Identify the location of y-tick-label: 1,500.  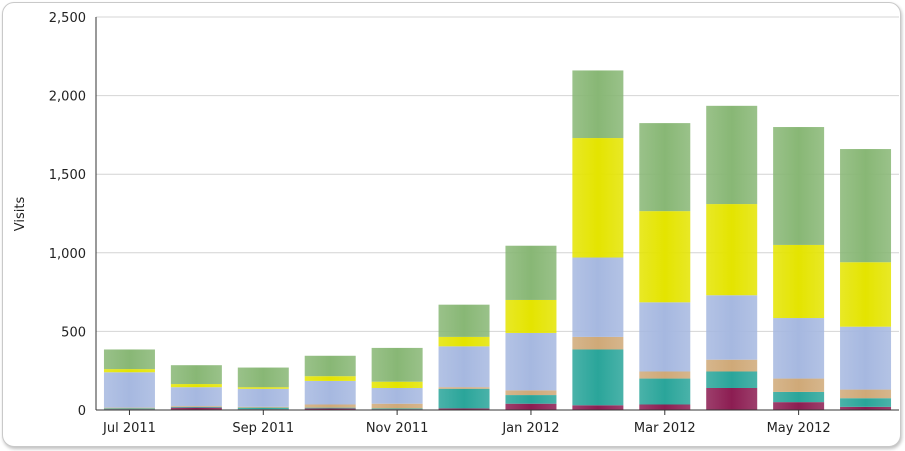
(67, 175).